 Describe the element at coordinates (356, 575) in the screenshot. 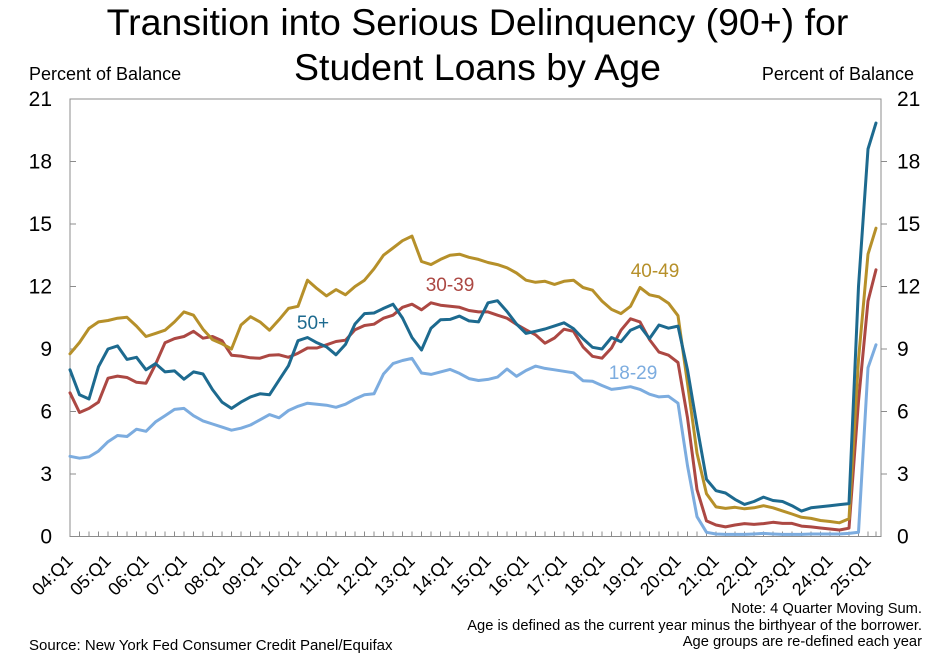

I see `svg-text: 12:Q1` at that location.